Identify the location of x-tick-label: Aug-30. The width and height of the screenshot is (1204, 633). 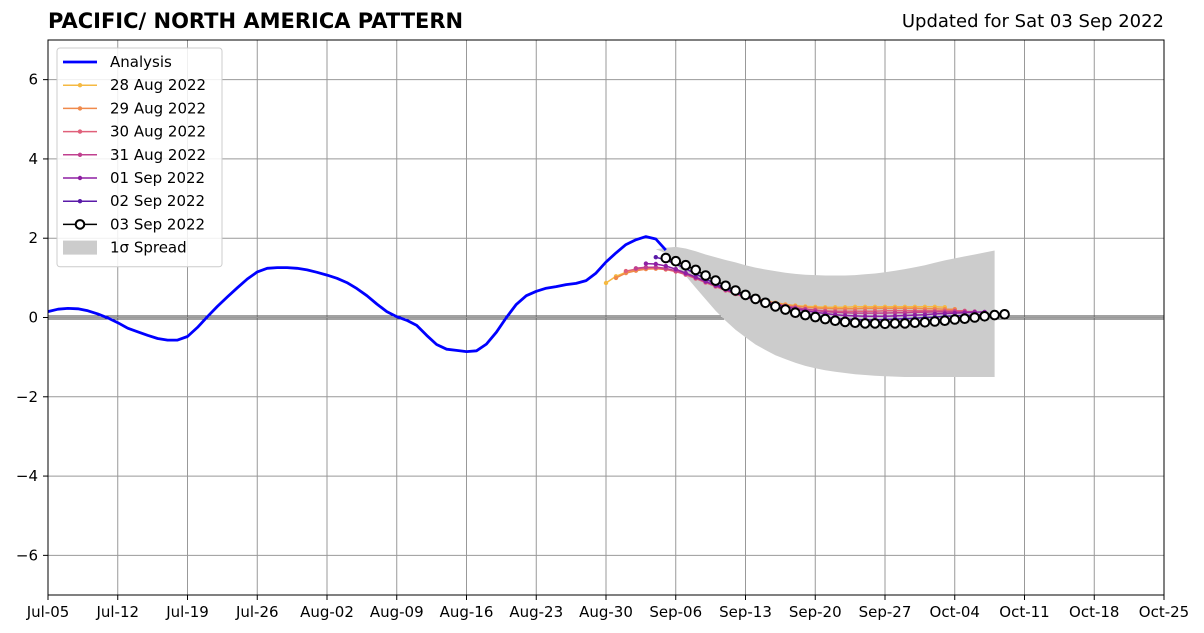
(606, 612).